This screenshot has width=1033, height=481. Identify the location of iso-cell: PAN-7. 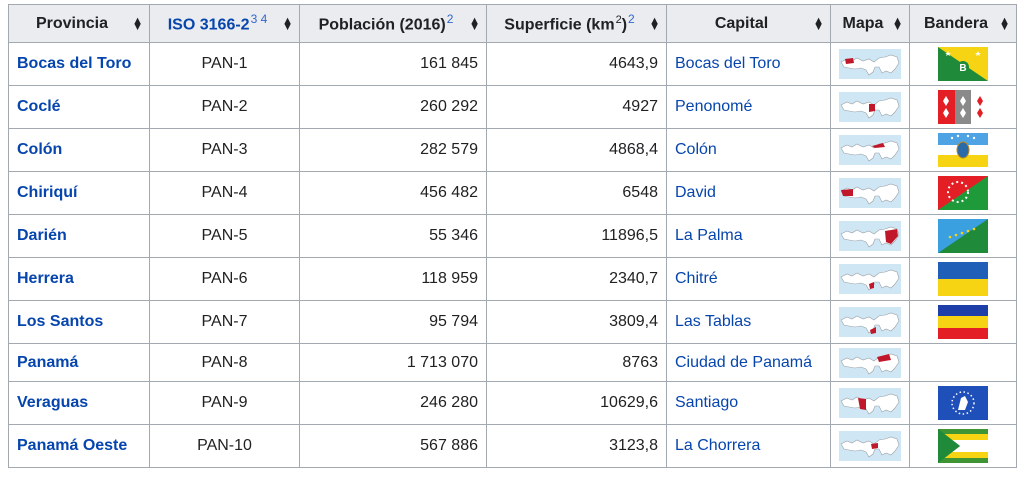
(224, 322).